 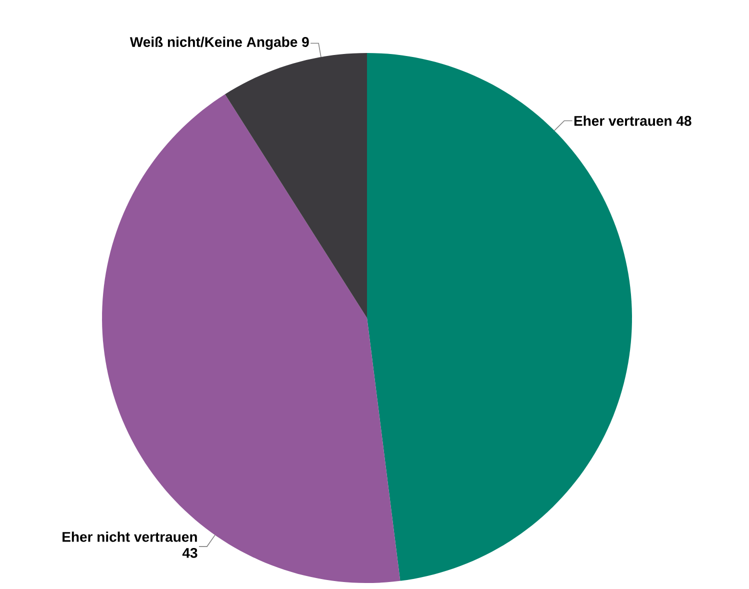 I want to click on data-label: 48, so click(x=684, y=121).